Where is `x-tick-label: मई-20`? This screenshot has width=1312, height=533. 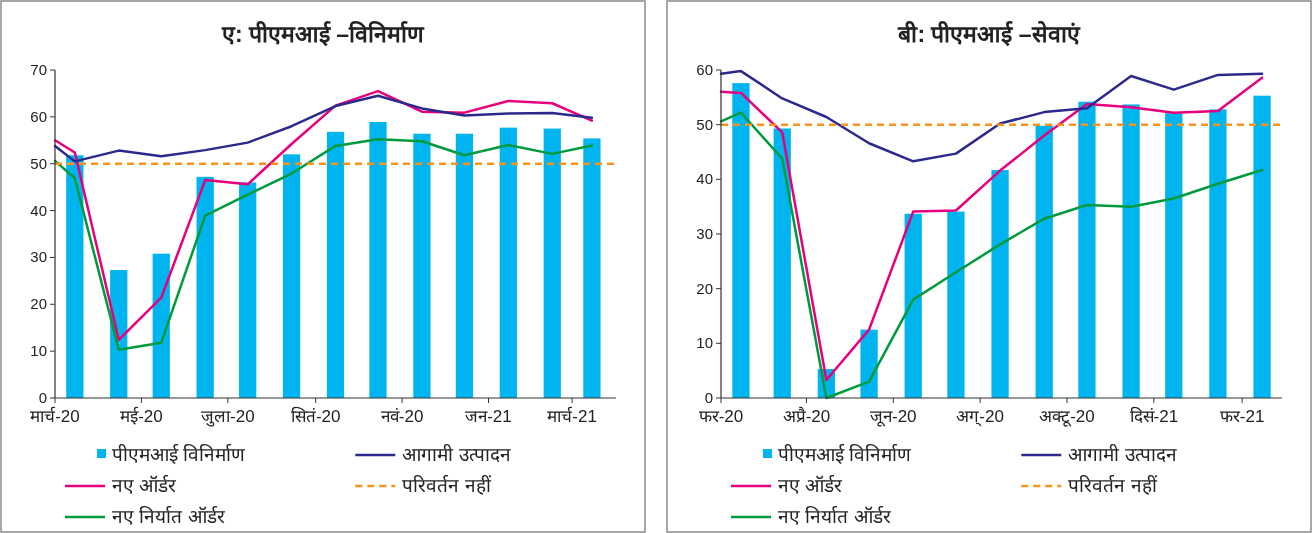
x-tick-label: मई-20 is located at coordinates (141, 416).